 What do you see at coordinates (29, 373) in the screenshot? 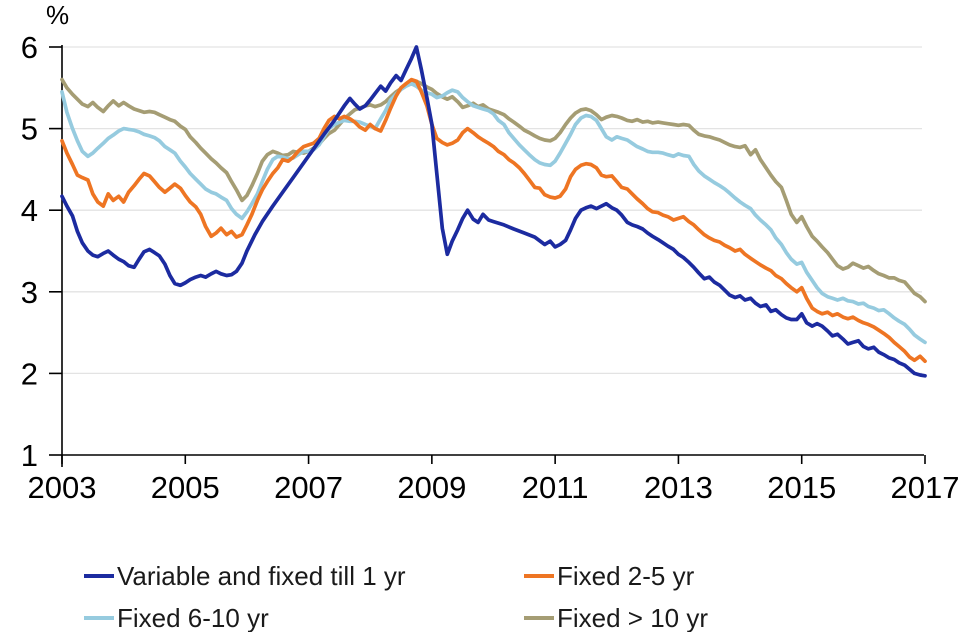
I see `y-tick-label-2: 2` at bounding box center [29, 373].